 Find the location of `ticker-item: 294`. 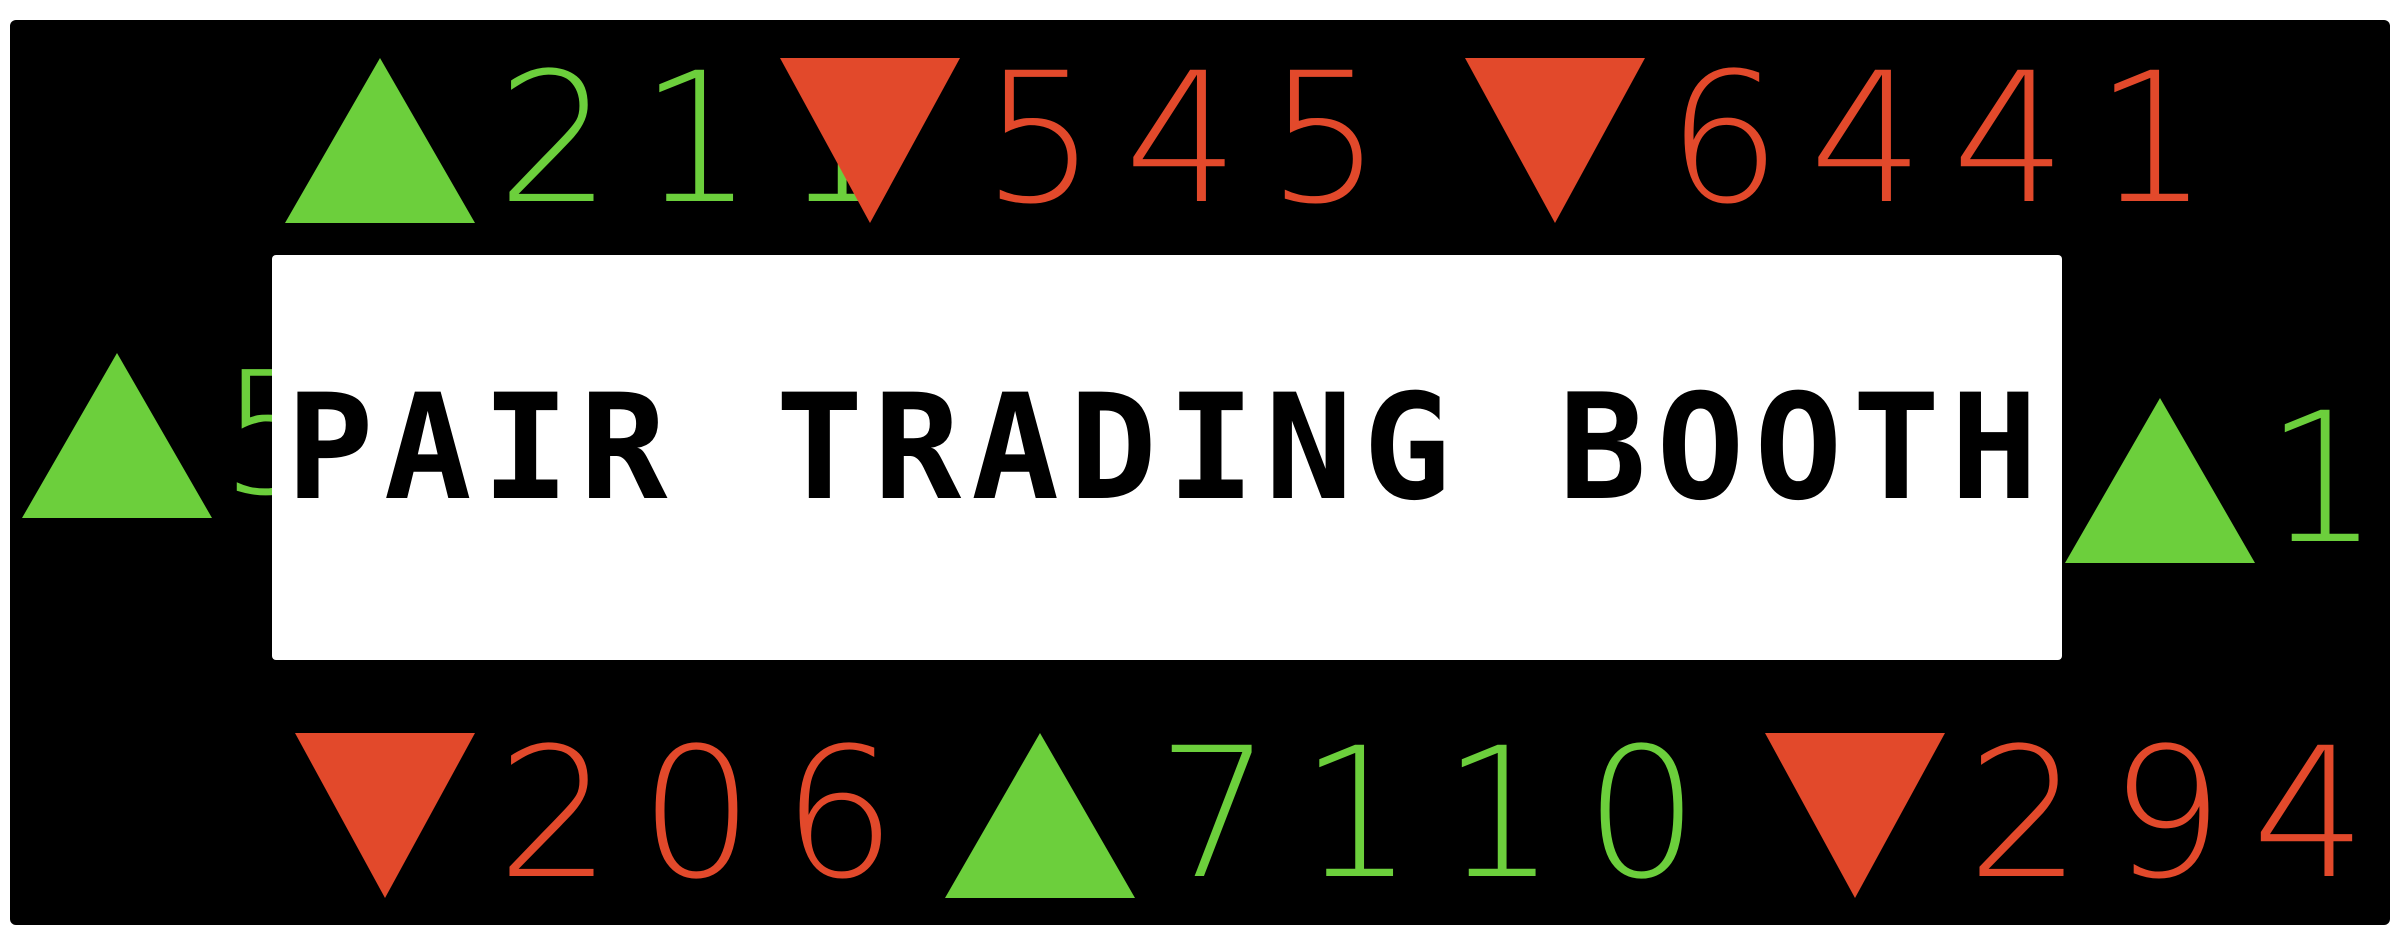

ticker-item: 294 is located at coordinates (2077, 815).